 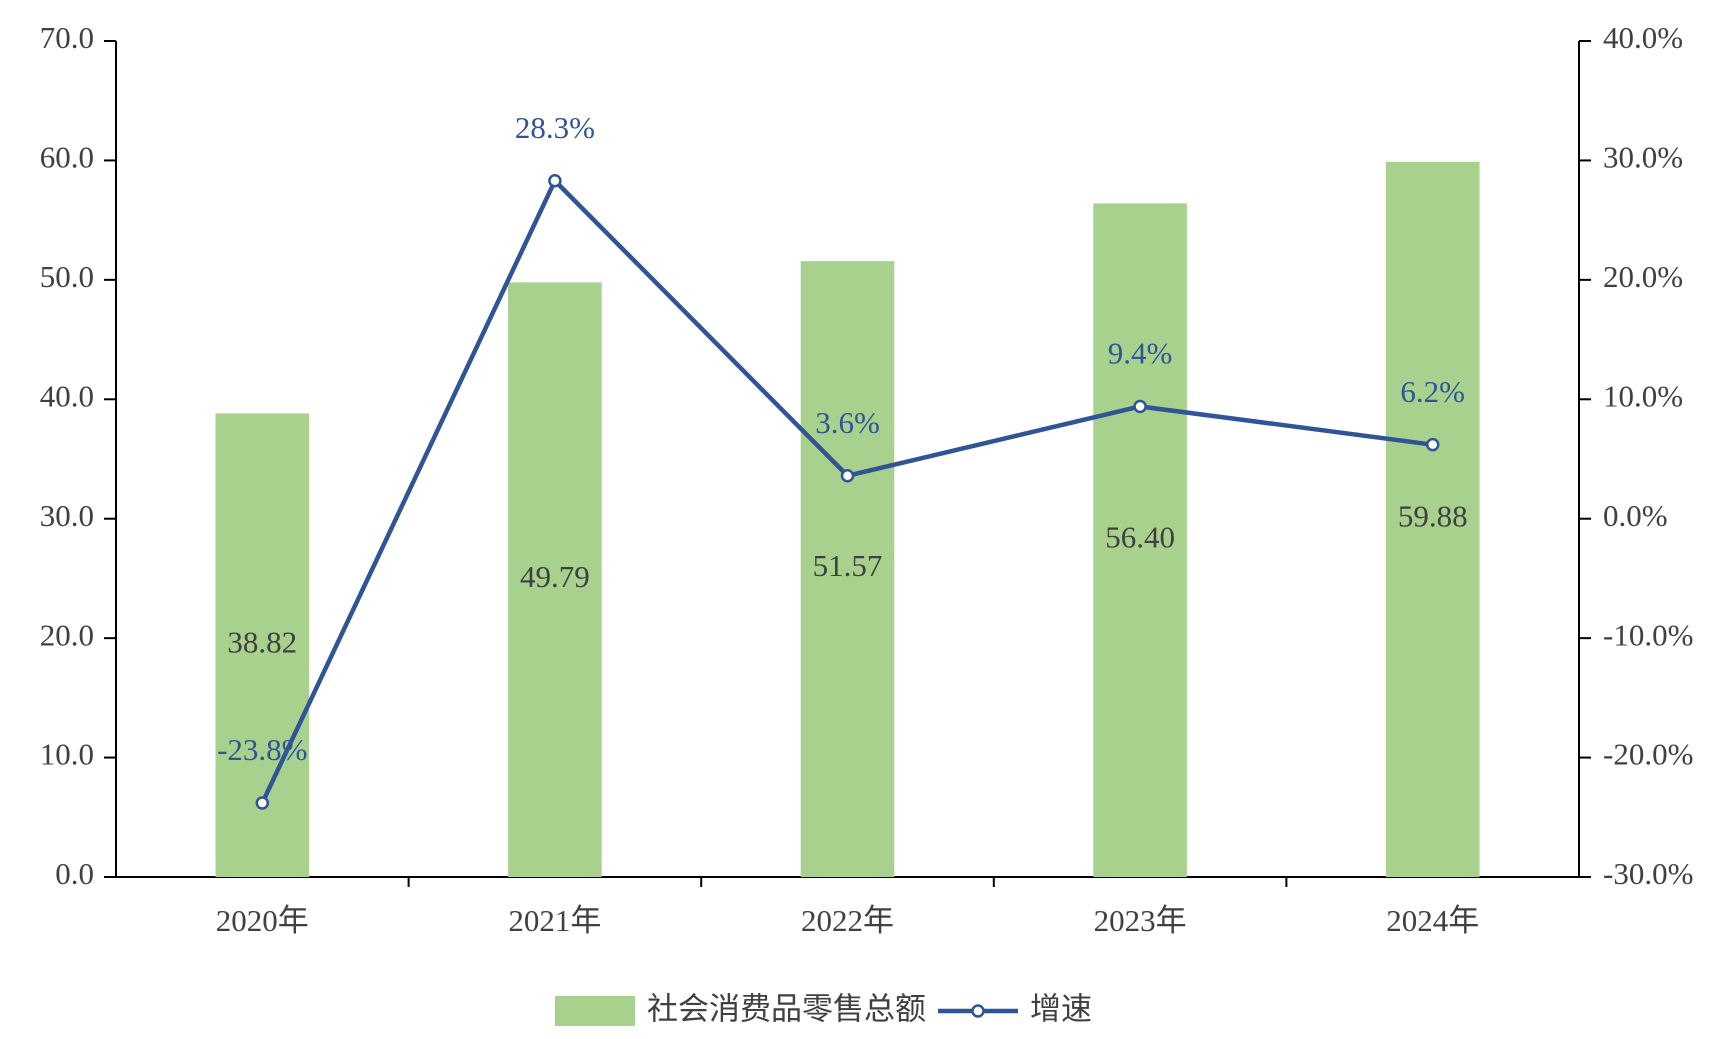 What do you see at coordinates (1648, 873) in the screenshot?
I see `y2-tick-label: -30.0%` at bounding box center [1648, 873].